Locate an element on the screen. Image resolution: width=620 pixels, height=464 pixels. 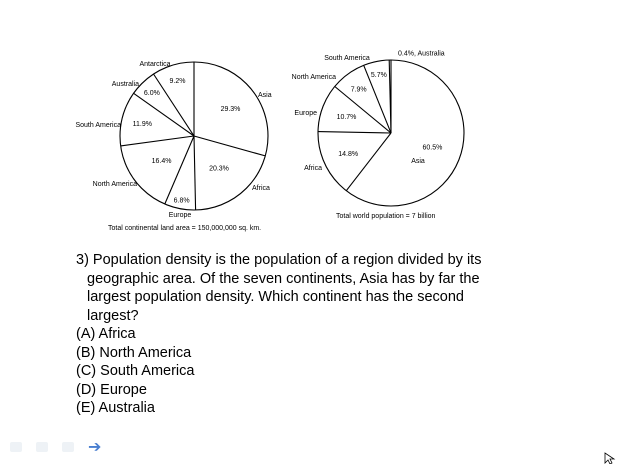
slice-percent-africa: 14.8% is located at coordinates (348, 154).